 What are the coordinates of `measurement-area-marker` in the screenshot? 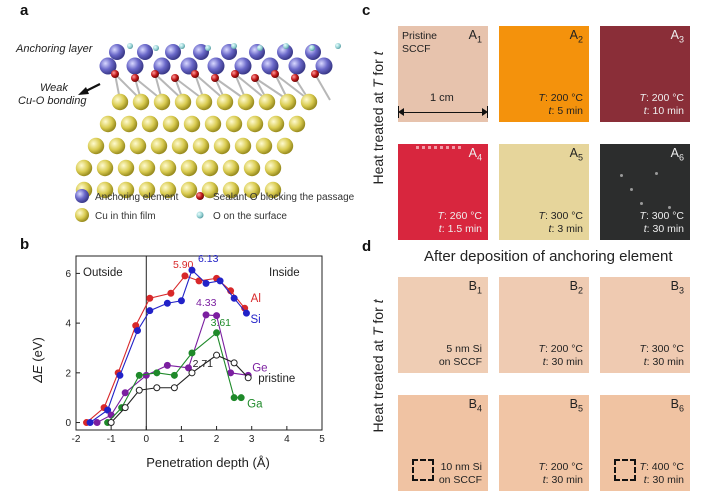 It's located at (625, 470).